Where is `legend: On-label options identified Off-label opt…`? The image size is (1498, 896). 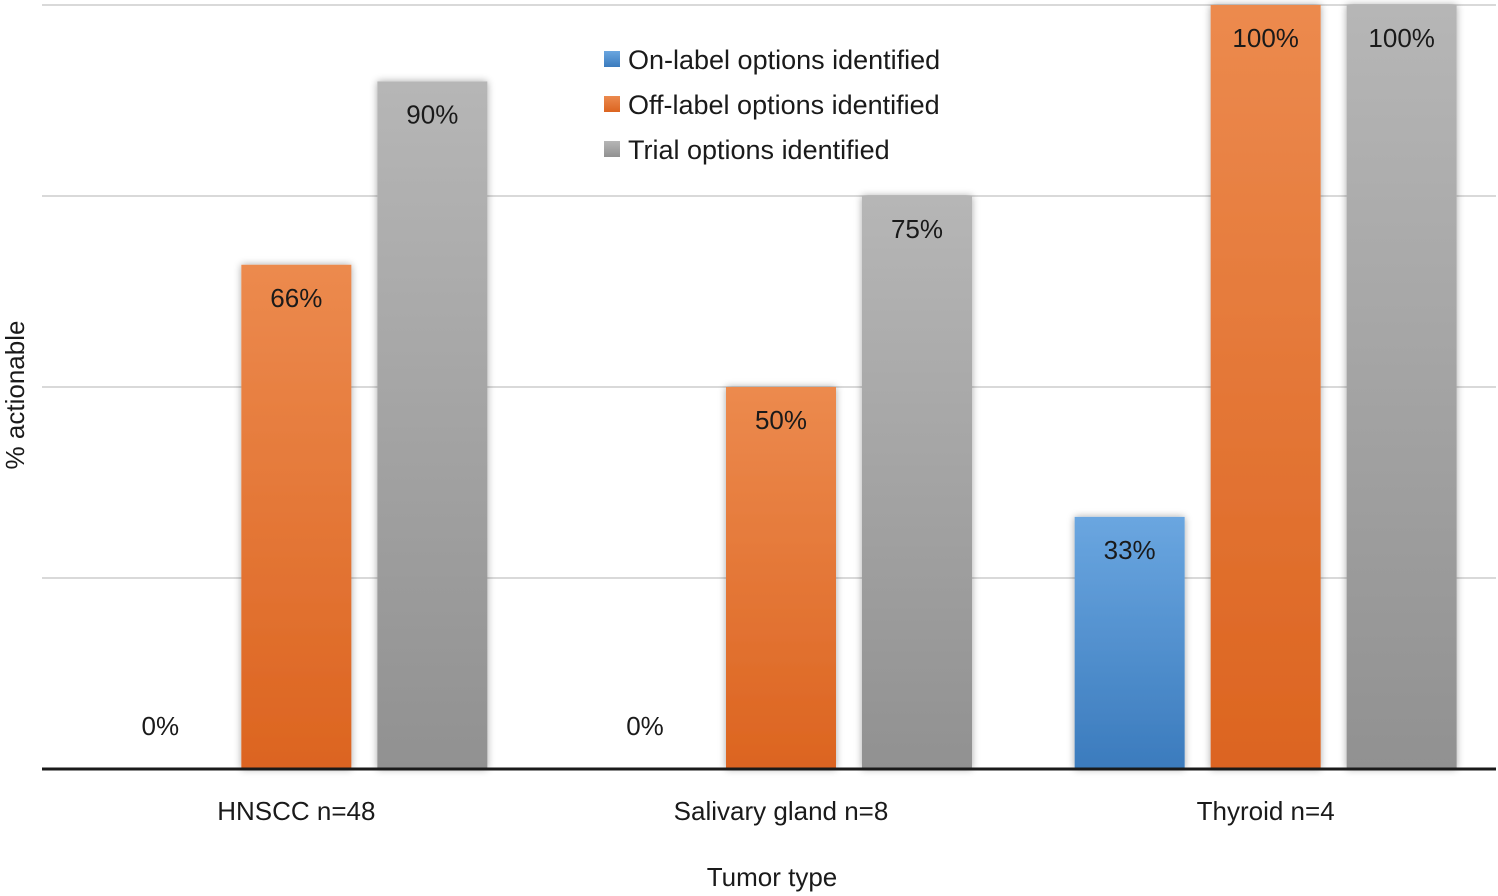 legend: On-label options identified Off-label opt… is located at coordinates (772, 105).